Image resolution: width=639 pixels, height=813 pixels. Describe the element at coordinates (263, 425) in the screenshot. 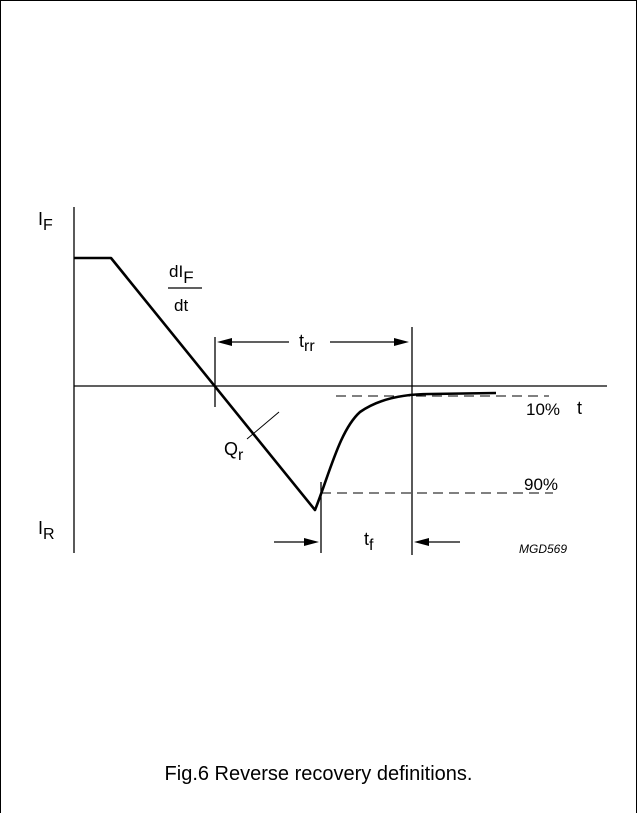

I see `qr-leader-line` at that location.